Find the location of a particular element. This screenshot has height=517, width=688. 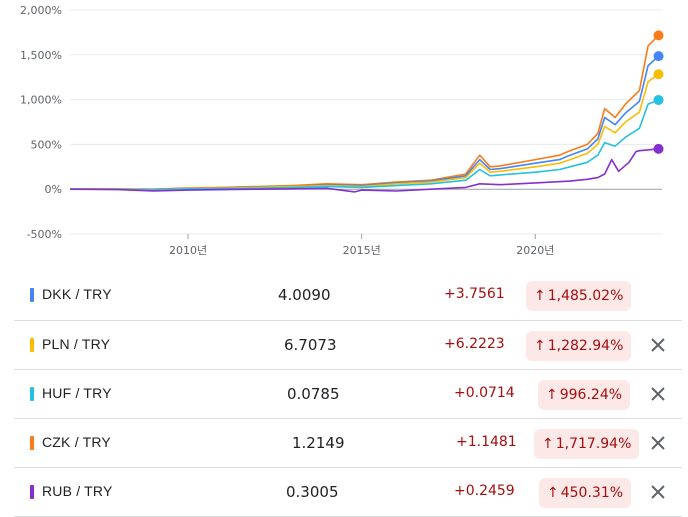

pair-label: DKK / TRY is located at coordinates (77, 294).